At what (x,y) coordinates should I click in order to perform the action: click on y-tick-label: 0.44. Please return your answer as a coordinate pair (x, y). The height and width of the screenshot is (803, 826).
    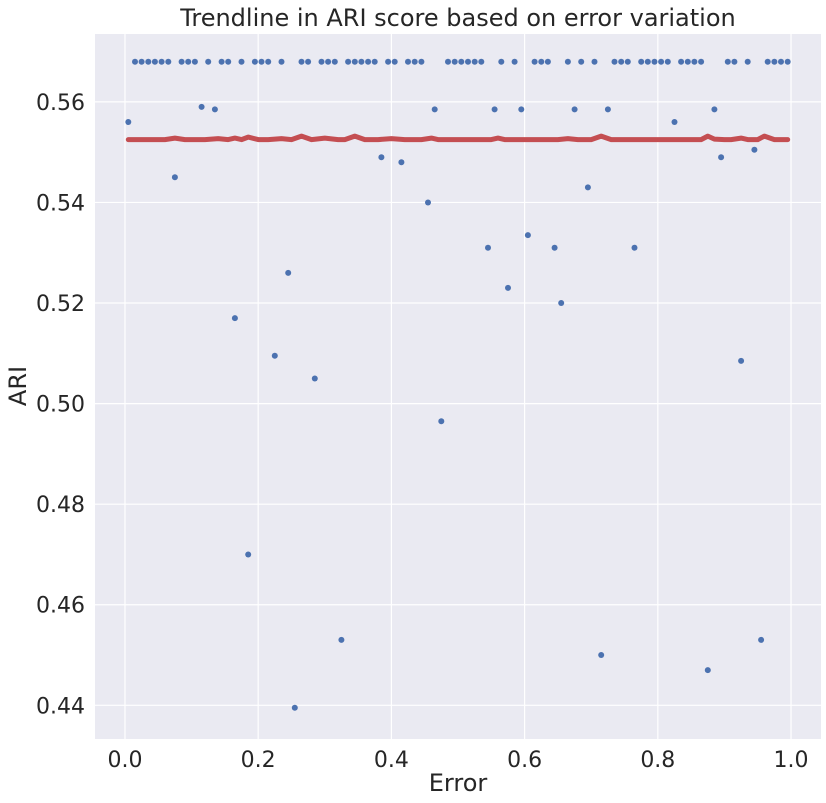
    Looking at the image, I should click on (60, 706).